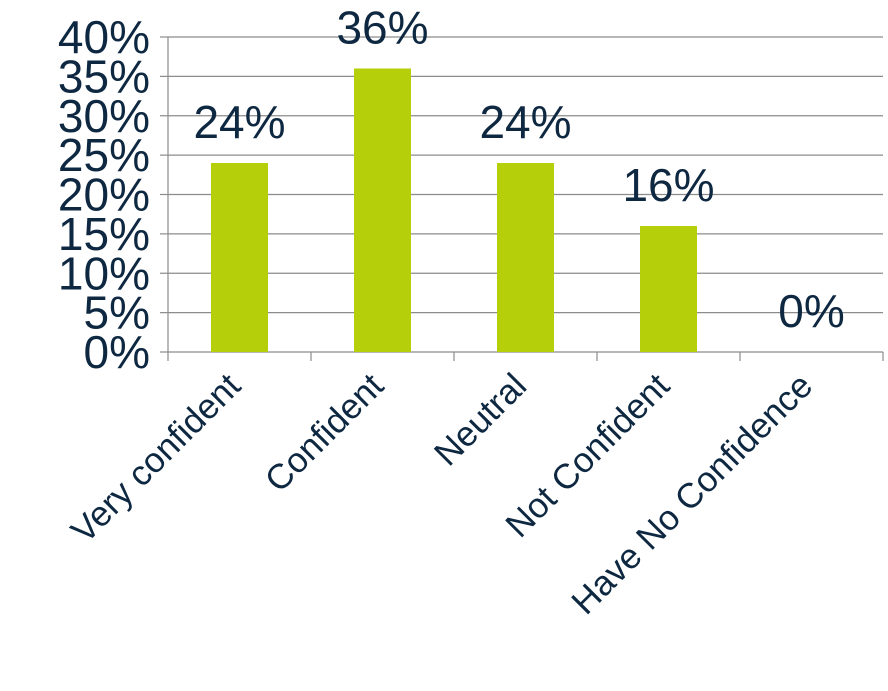 This screenshot has width=888, height=691. Describe the element at coordinates (382, 28) in the screenshot. I see `data-label: 36%` at that location.